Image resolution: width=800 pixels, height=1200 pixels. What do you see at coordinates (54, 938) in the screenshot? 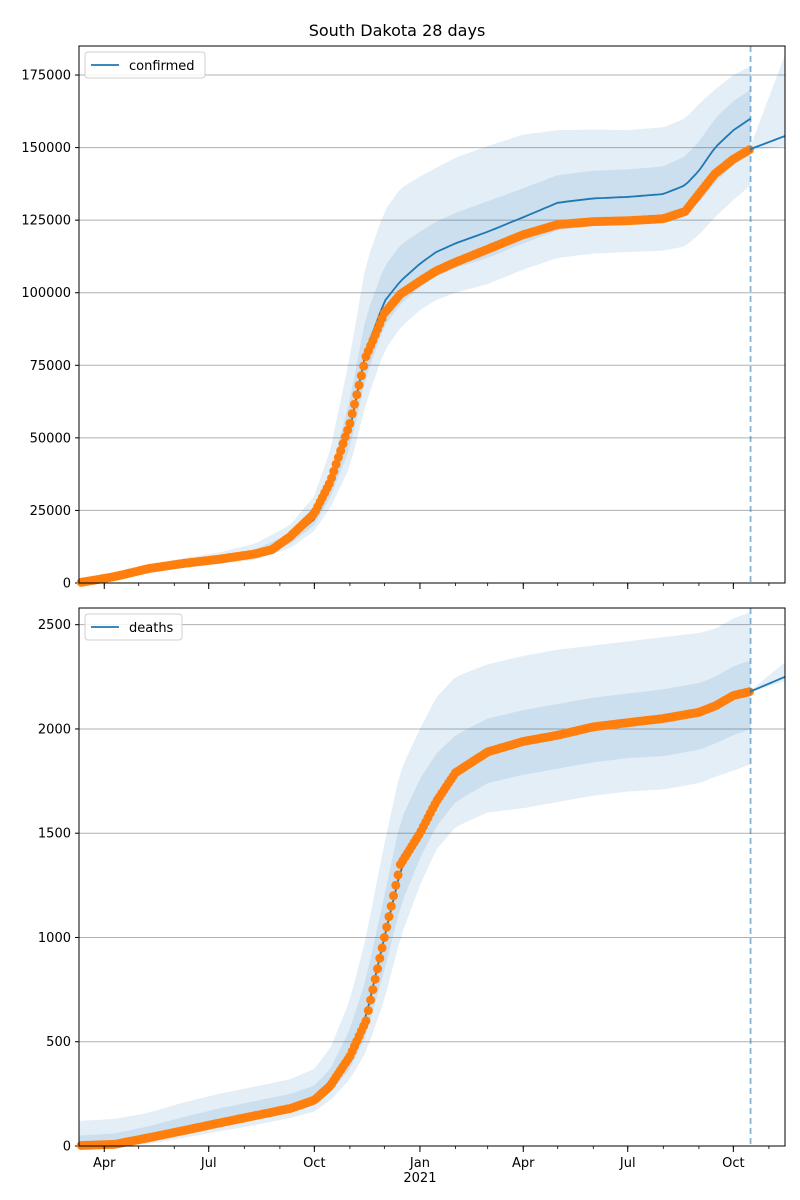
I see `y-tick-label: 1000` at bounding box center [54, 938].